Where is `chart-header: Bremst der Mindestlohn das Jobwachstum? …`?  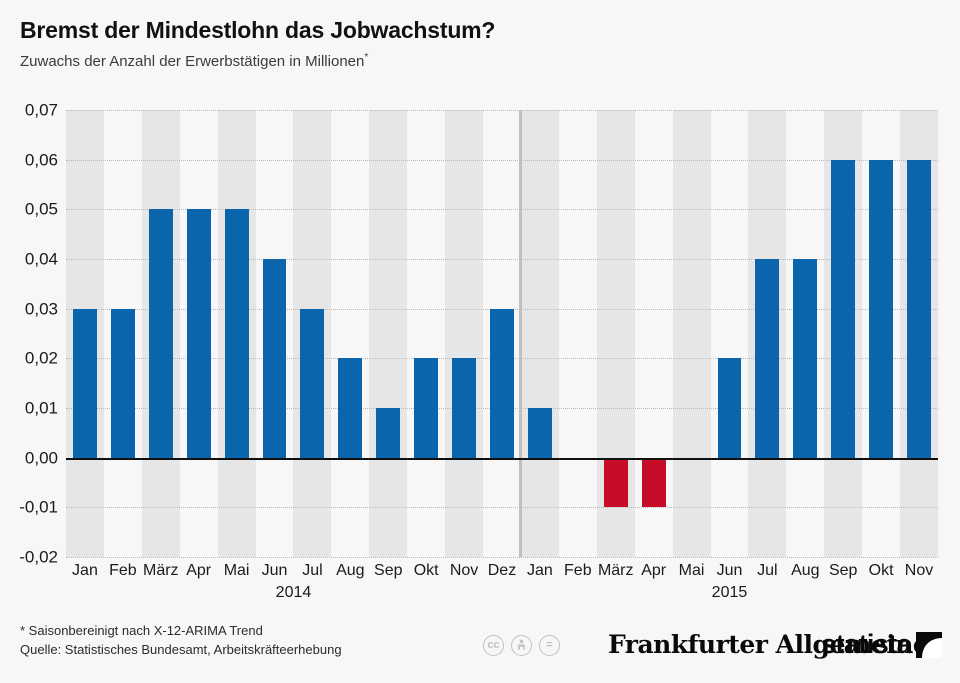
chart-header: Bremst der Mindestlohn das Jobwachstum? … is located at coordinates (480, 36).